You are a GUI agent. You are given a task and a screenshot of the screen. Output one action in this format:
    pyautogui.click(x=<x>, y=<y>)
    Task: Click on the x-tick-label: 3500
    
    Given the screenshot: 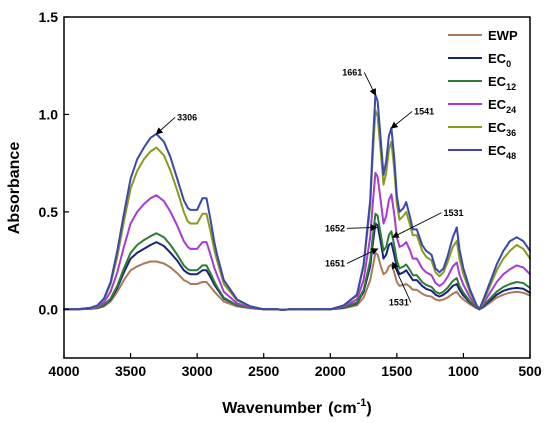 What is the action you would take?
    pyautogui.click(x=130, y=371)
    